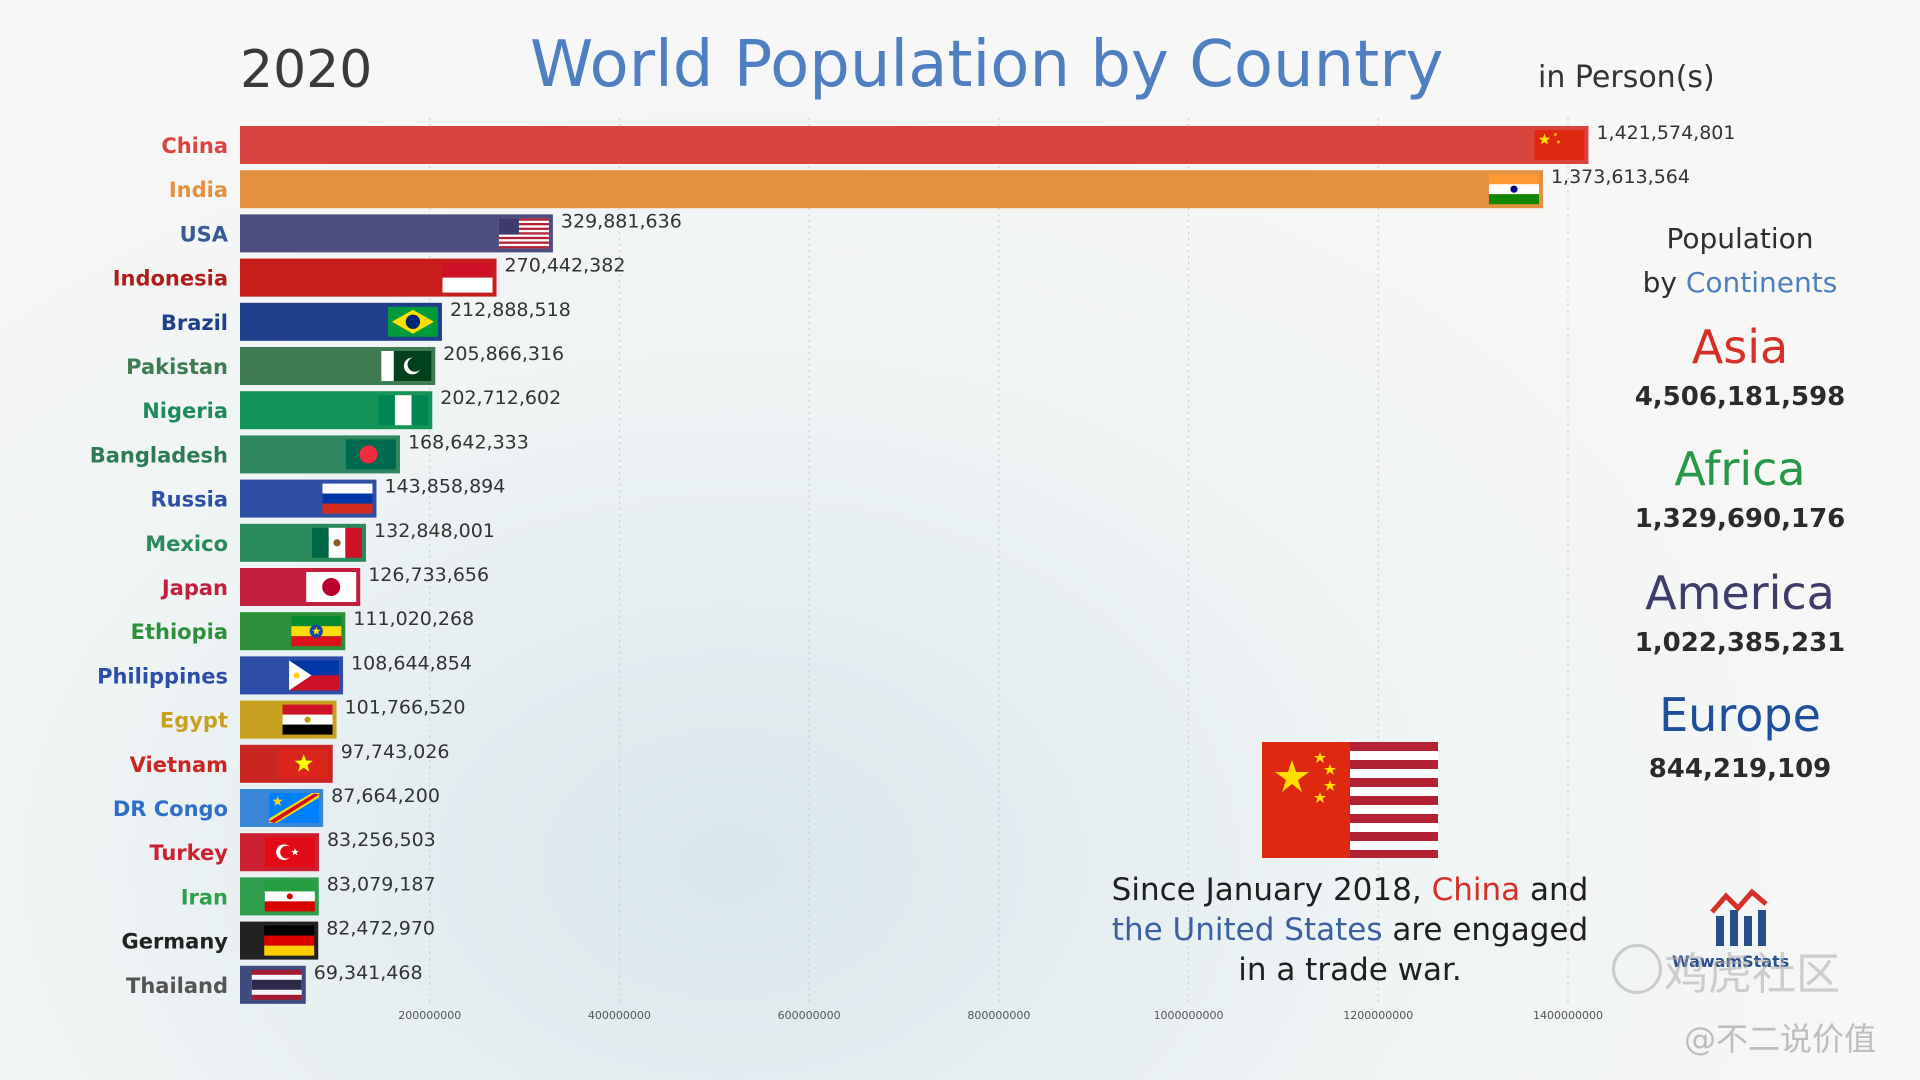  I want to click on category-label: Indonesia, so click(170, 279).